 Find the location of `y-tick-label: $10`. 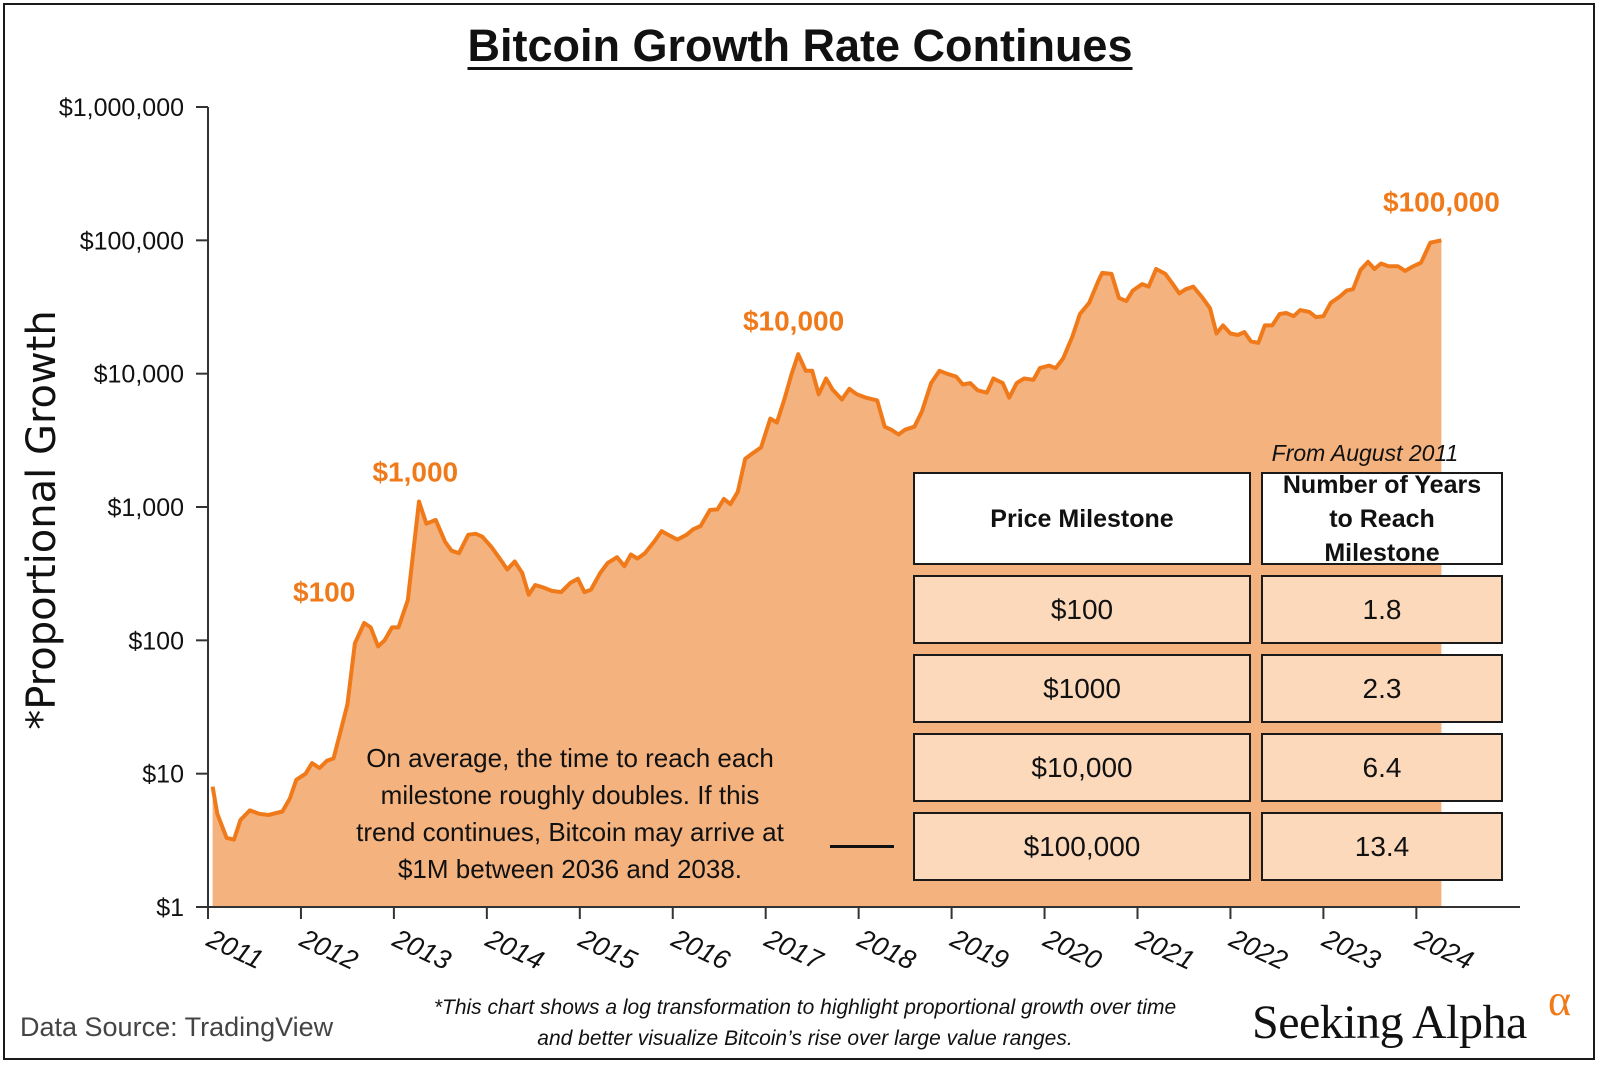

y-tick-label: $10 is located at coordinates (163, 775).